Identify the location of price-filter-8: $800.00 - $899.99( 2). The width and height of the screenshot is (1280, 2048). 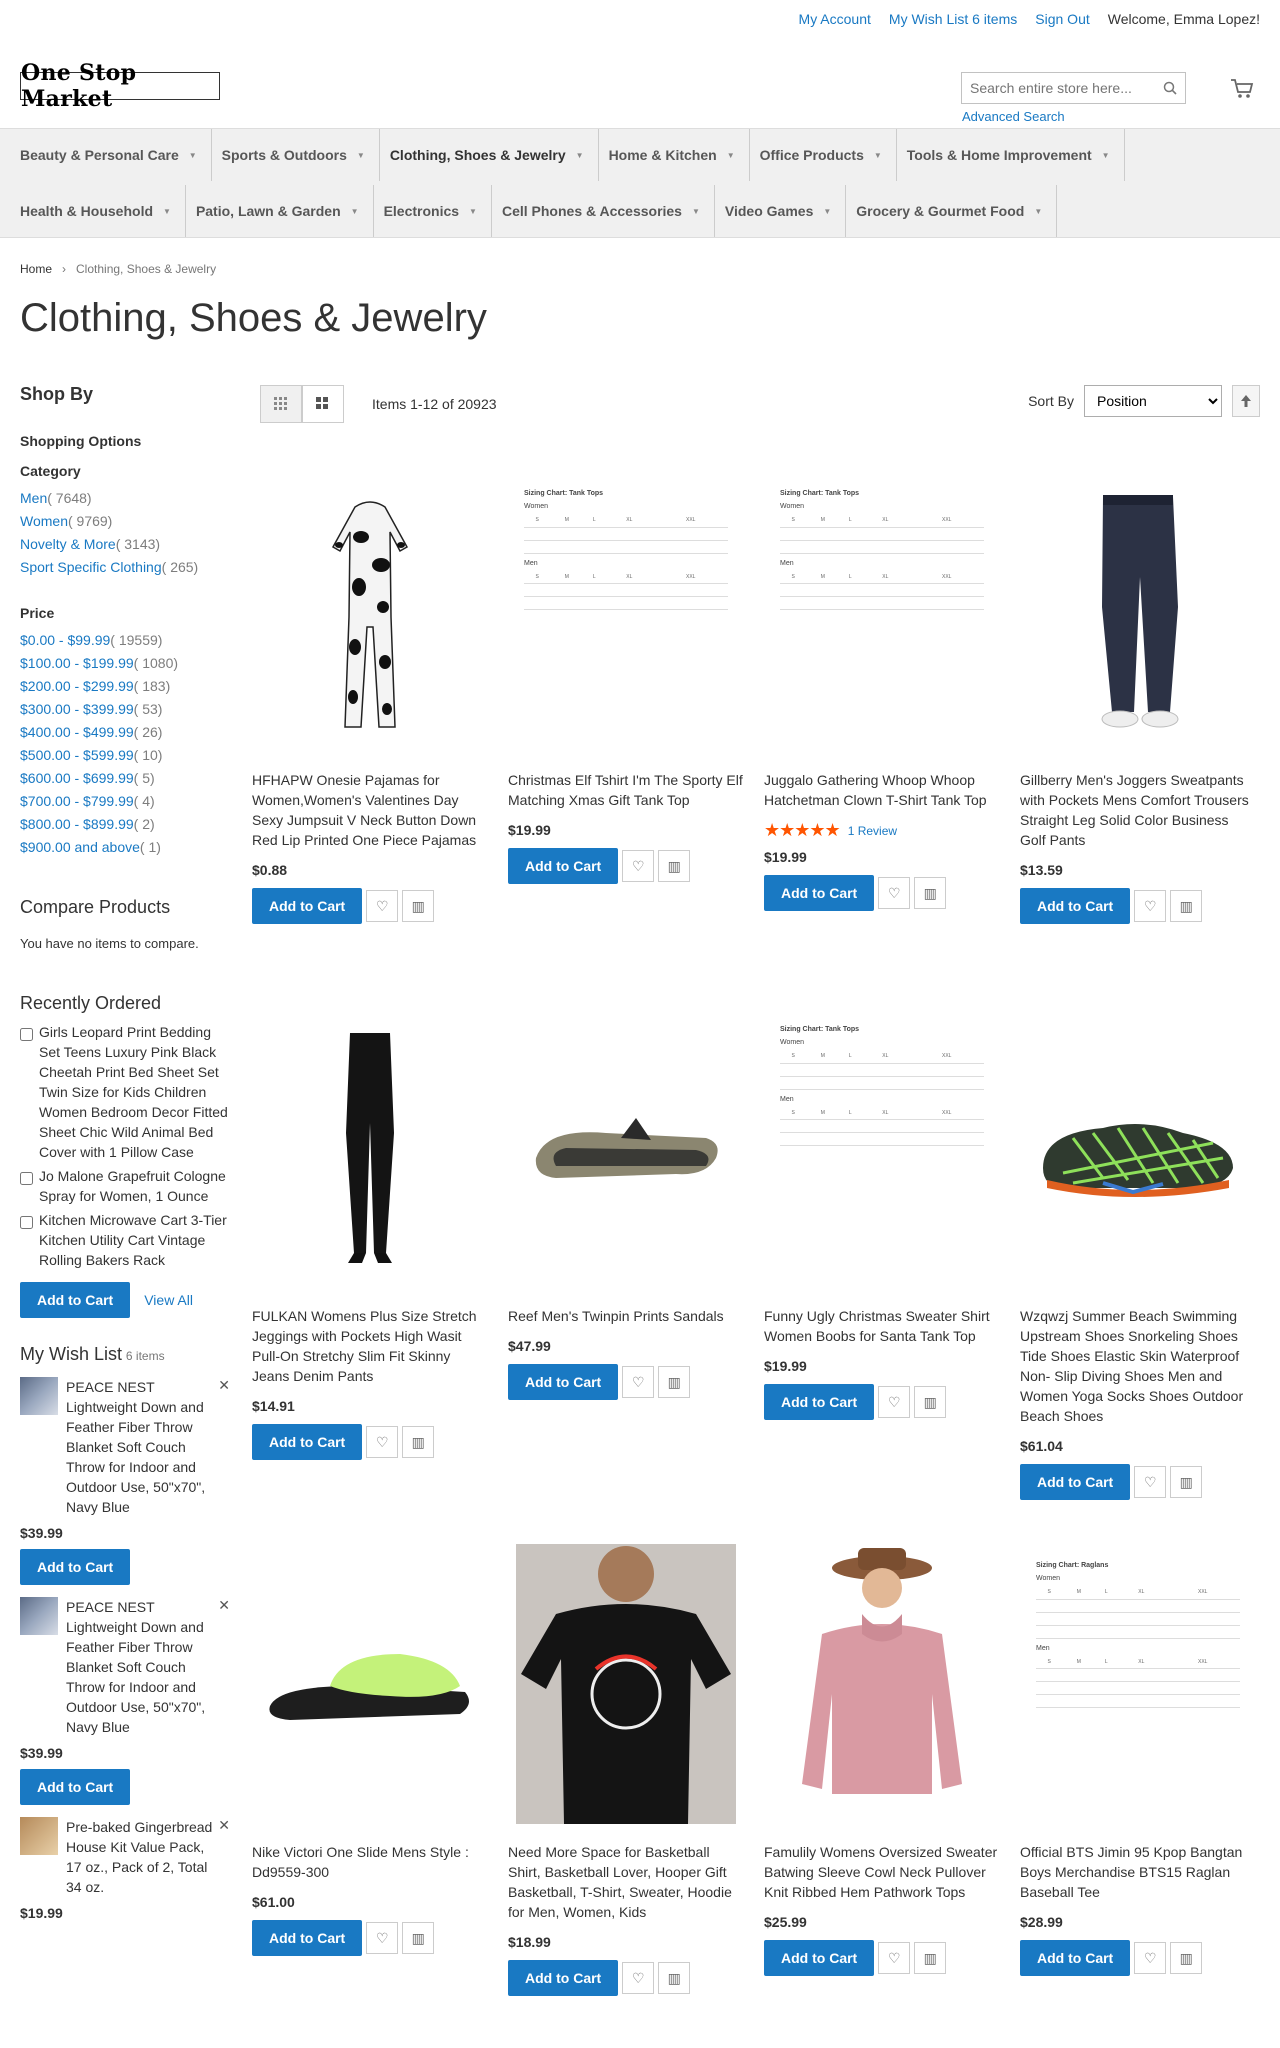
(87, 824).